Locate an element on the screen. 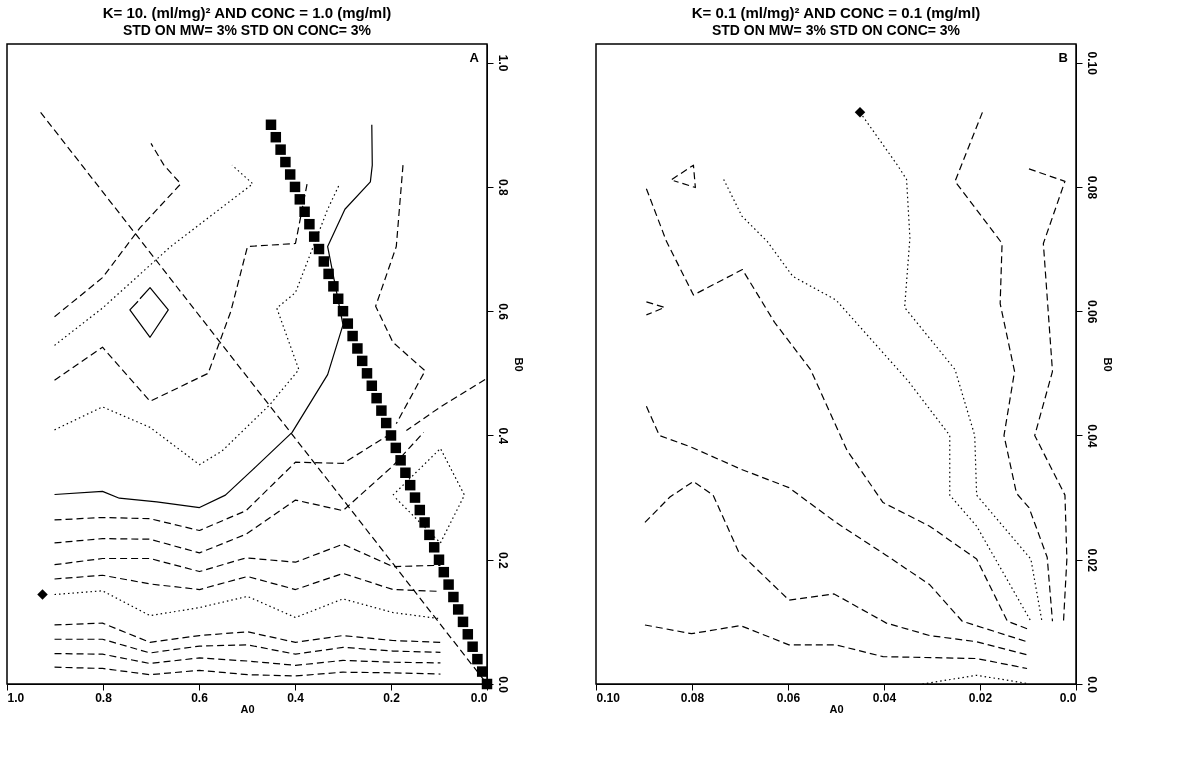 Image resolution: width=1186 pixels, height=783 pixels. x-tick-label: 0.8 is located at coordinates (104, 697).